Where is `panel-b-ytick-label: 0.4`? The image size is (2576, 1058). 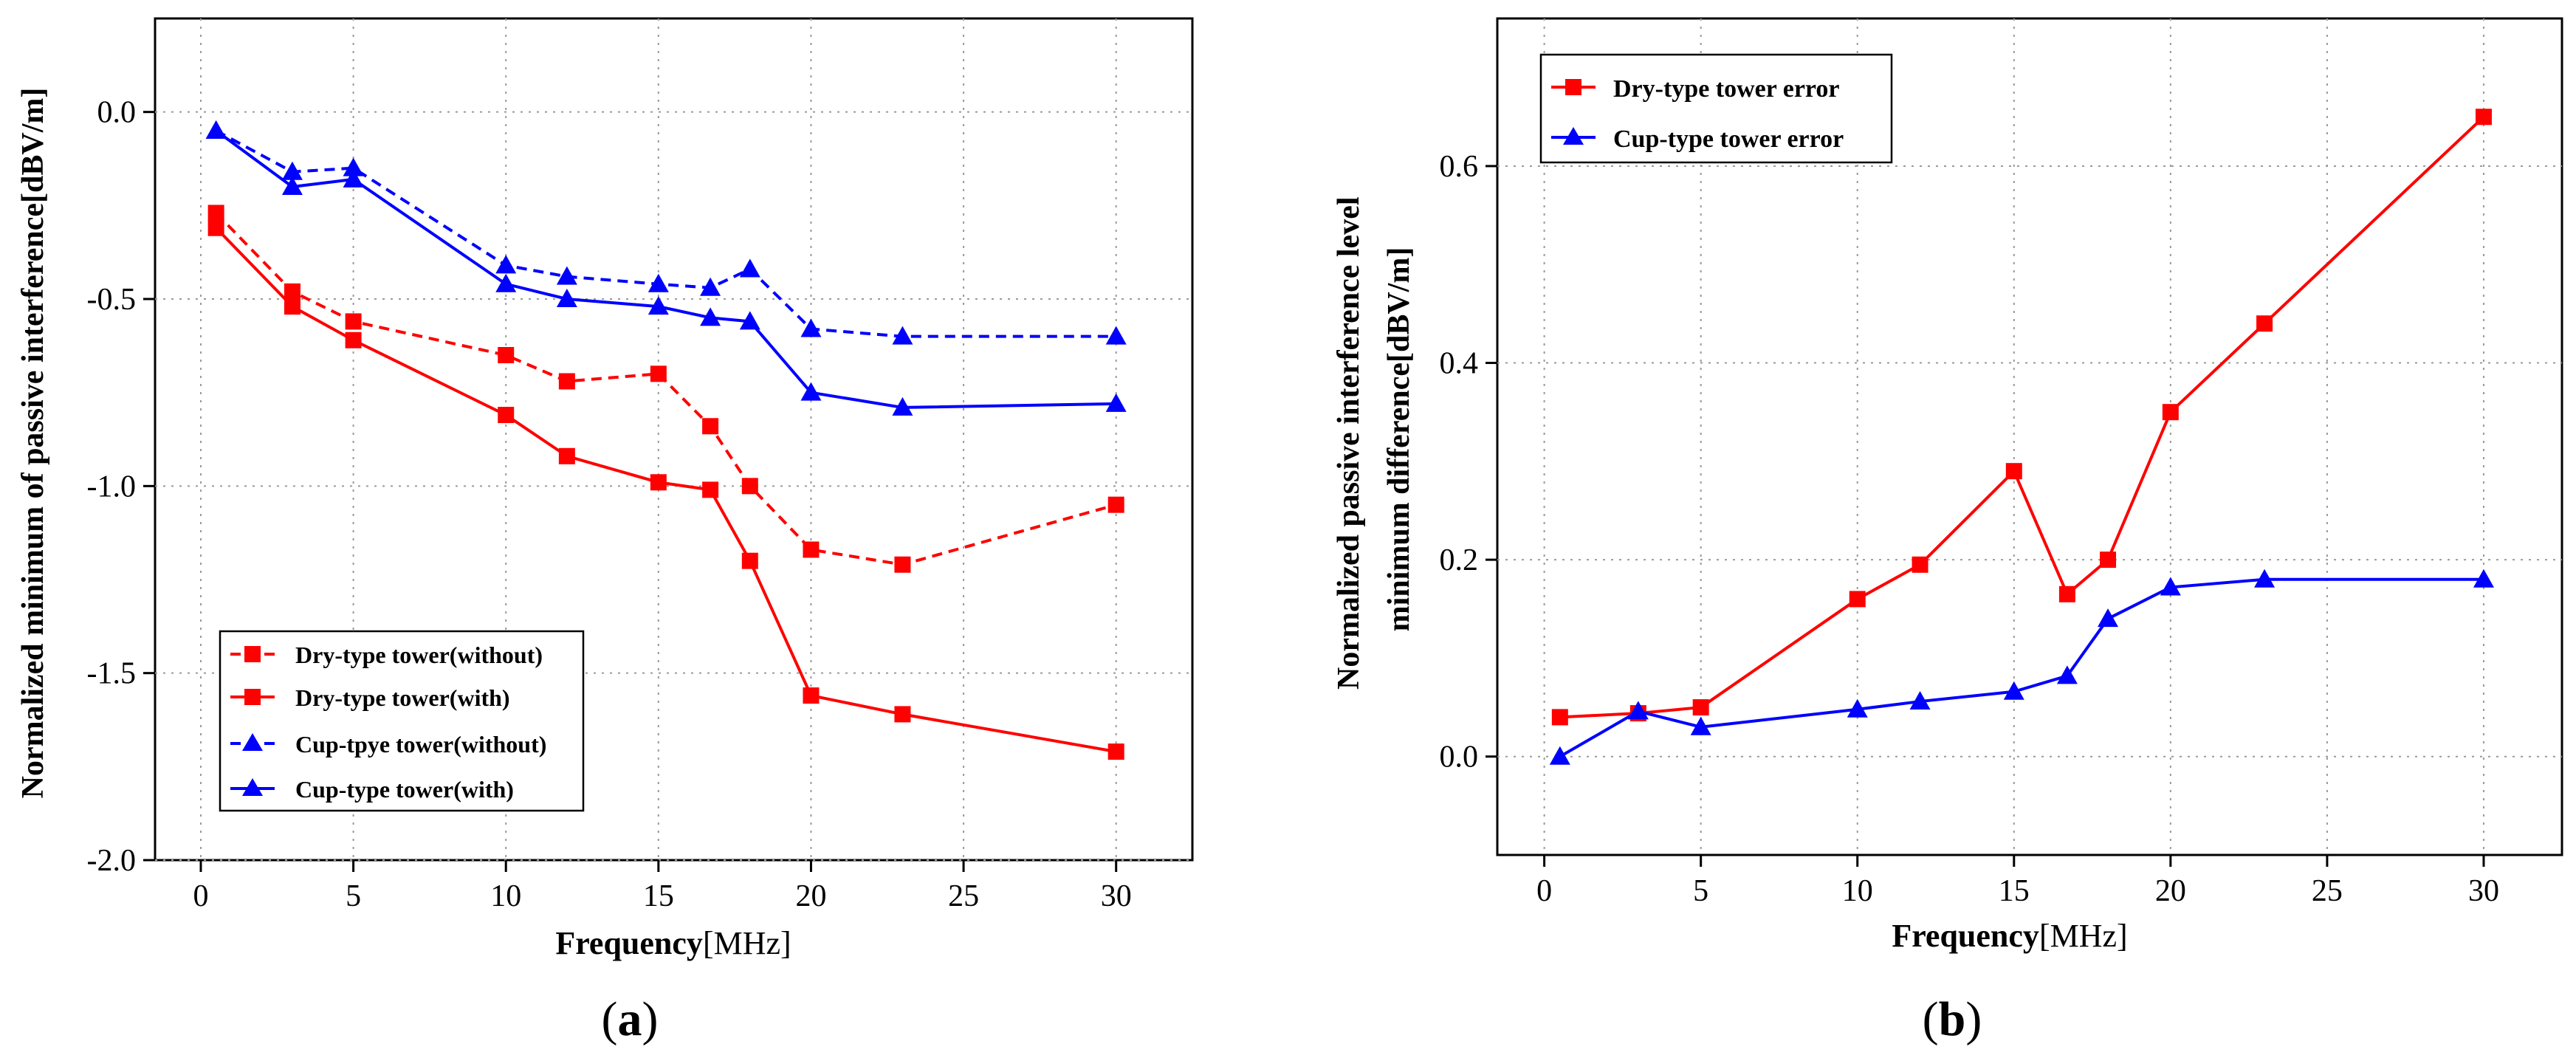
panel-b-ytick-label: 0.4 is located at coordinates (1459, 364).